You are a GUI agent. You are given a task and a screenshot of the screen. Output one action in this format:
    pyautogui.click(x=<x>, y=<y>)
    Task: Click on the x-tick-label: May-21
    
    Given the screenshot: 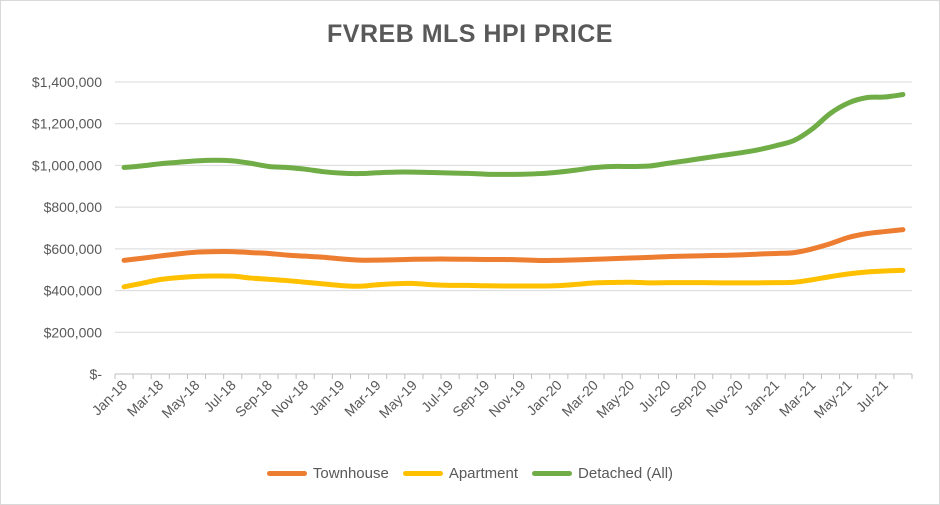 What is the action you would take?
    pyautogui.click(x=832, y=399)
    